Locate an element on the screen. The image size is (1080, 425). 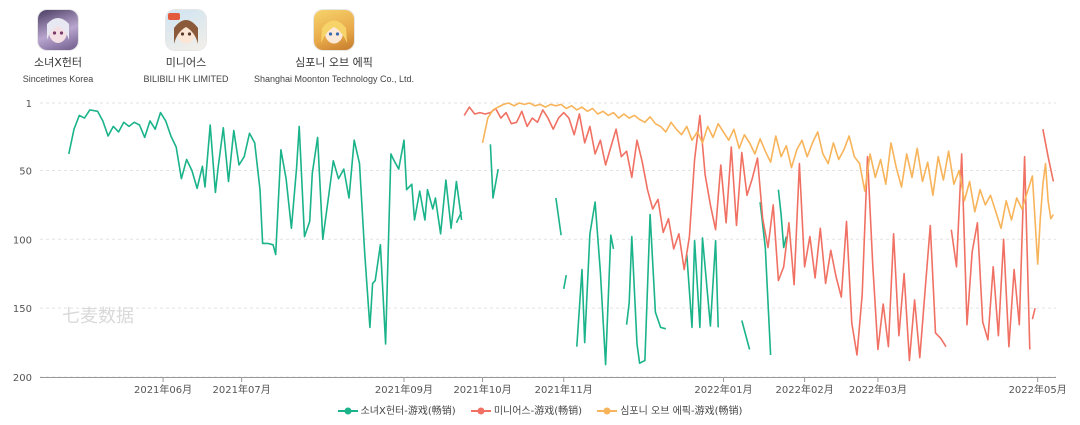
y-tick-label: 50 is located at coordinates (25, 171).